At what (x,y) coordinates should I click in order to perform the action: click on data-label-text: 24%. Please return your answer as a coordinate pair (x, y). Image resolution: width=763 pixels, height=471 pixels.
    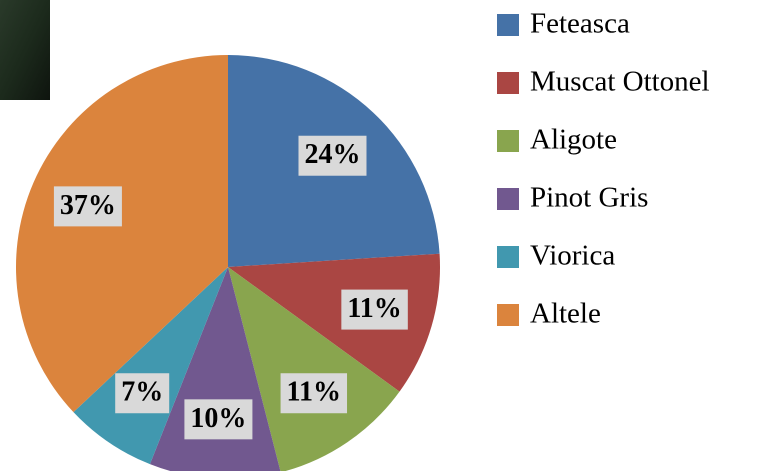
    Looking at the image, I should click on (332, 154).